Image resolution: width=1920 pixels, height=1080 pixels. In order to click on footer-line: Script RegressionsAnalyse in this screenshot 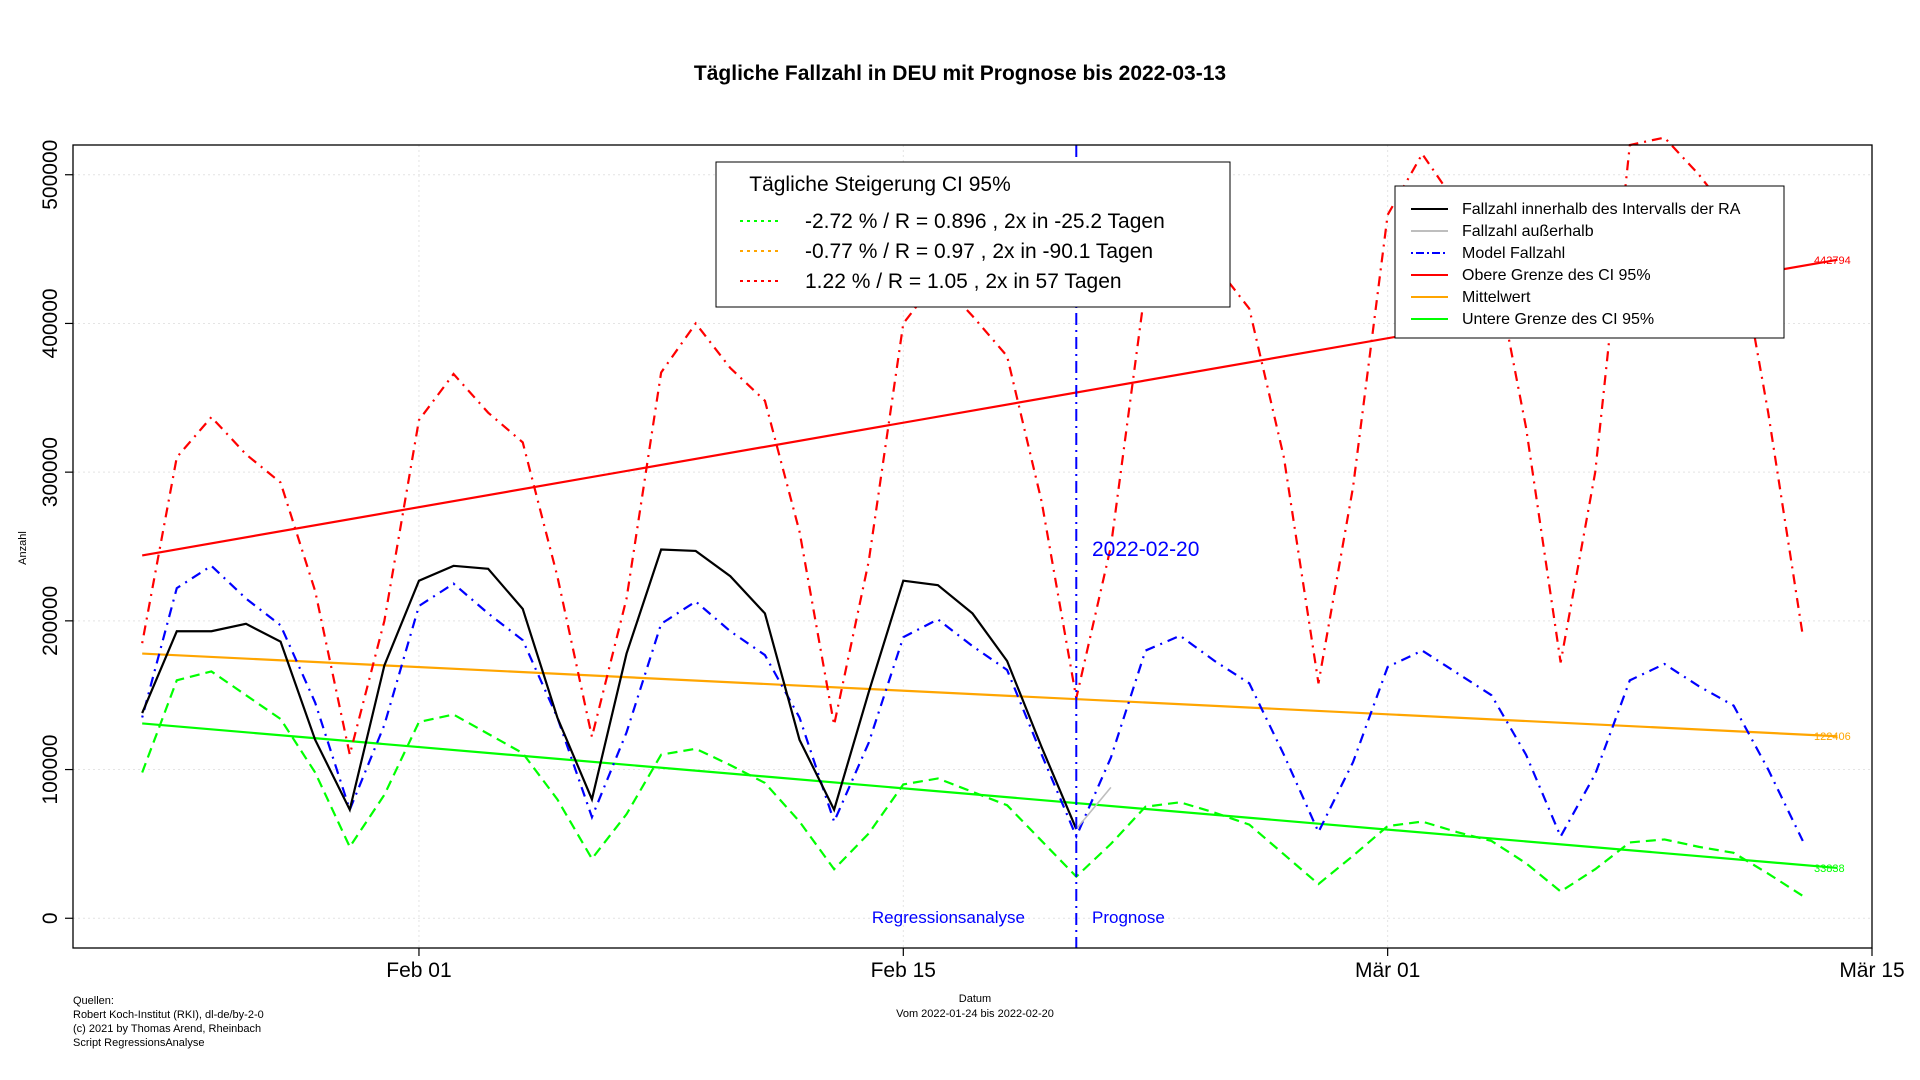, I will do `click(138, 1043)`.